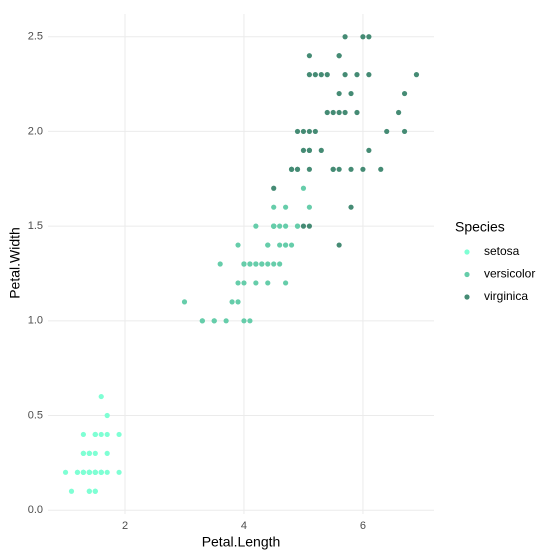 The height and width of the screenshot is (557, 553). Describe the element at coordinates (509, 274) in the screenshot. I see `legend-label: versicolor` at that location.